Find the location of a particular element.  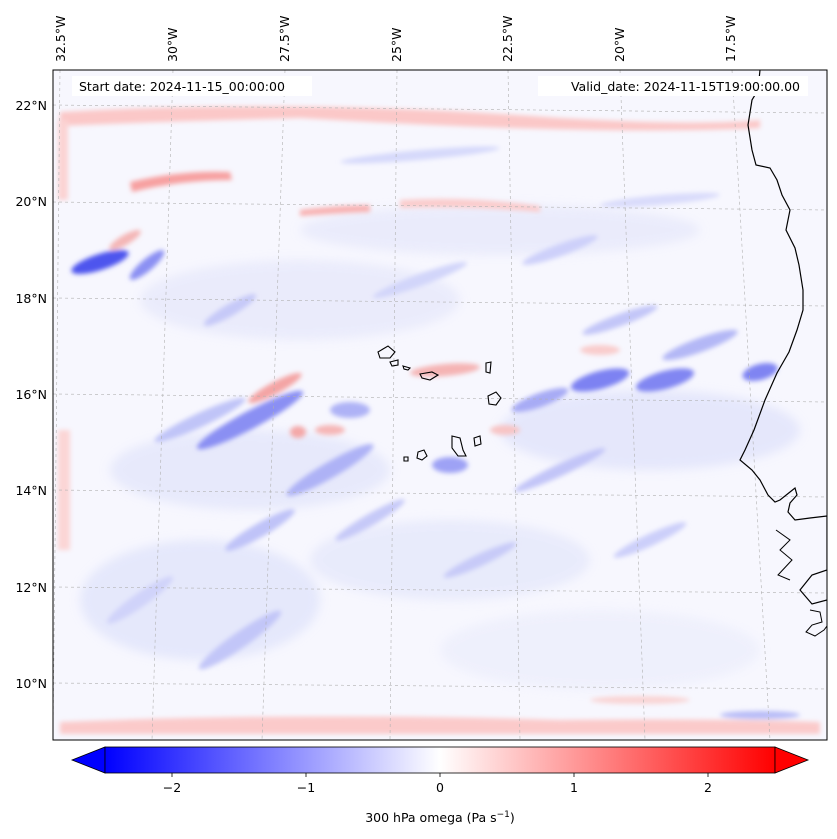

colorbar-tick-label: 0 is located at coordinates (440, 787).